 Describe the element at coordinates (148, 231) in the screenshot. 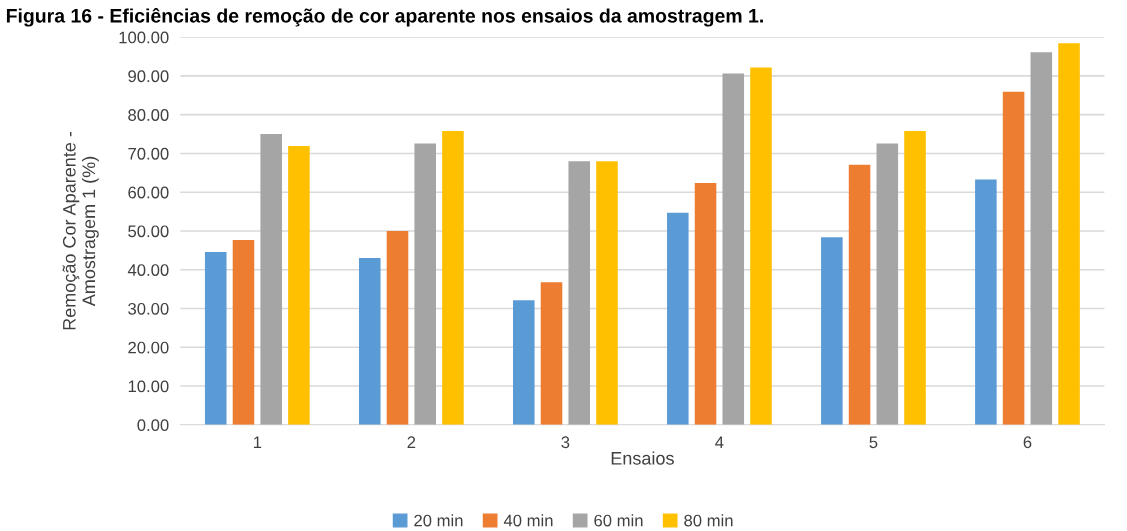

I see `y-tick-label: 50.00` at that location.